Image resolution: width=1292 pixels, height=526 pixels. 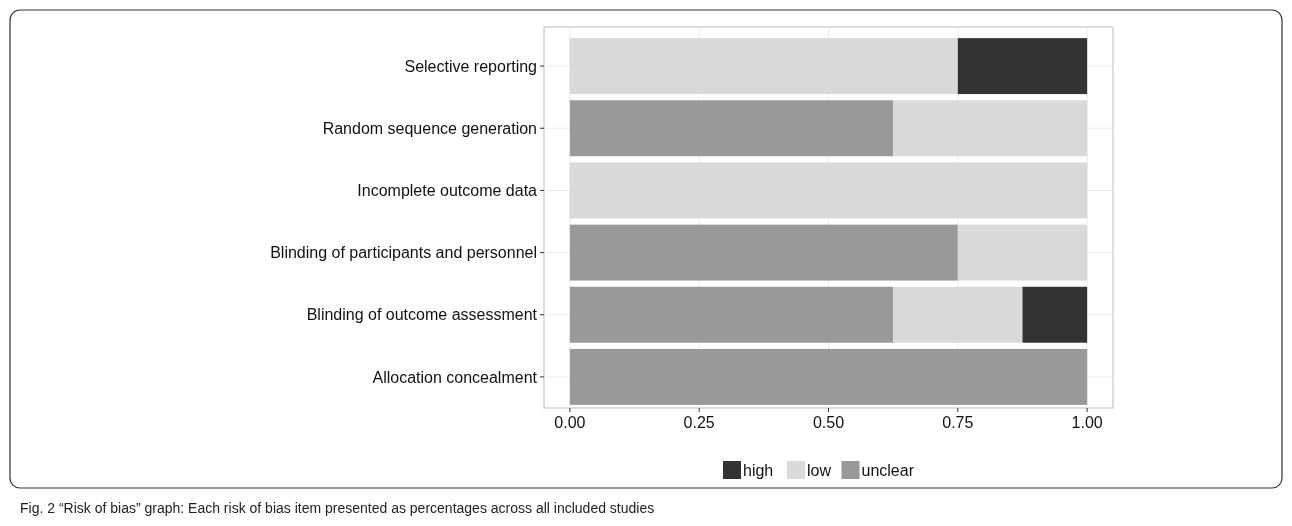 I want to click on y-tick-label: Random sequence generation, so click(x=429, y=128).